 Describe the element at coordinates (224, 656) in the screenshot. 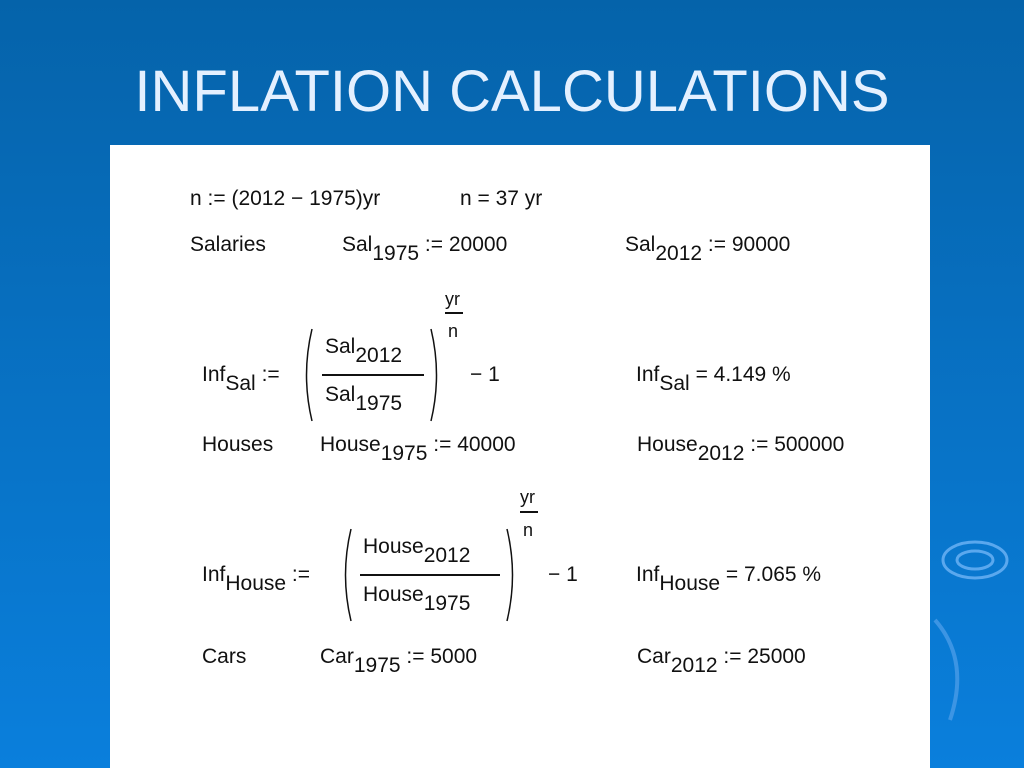

I see `row-label: Cars` at that location.